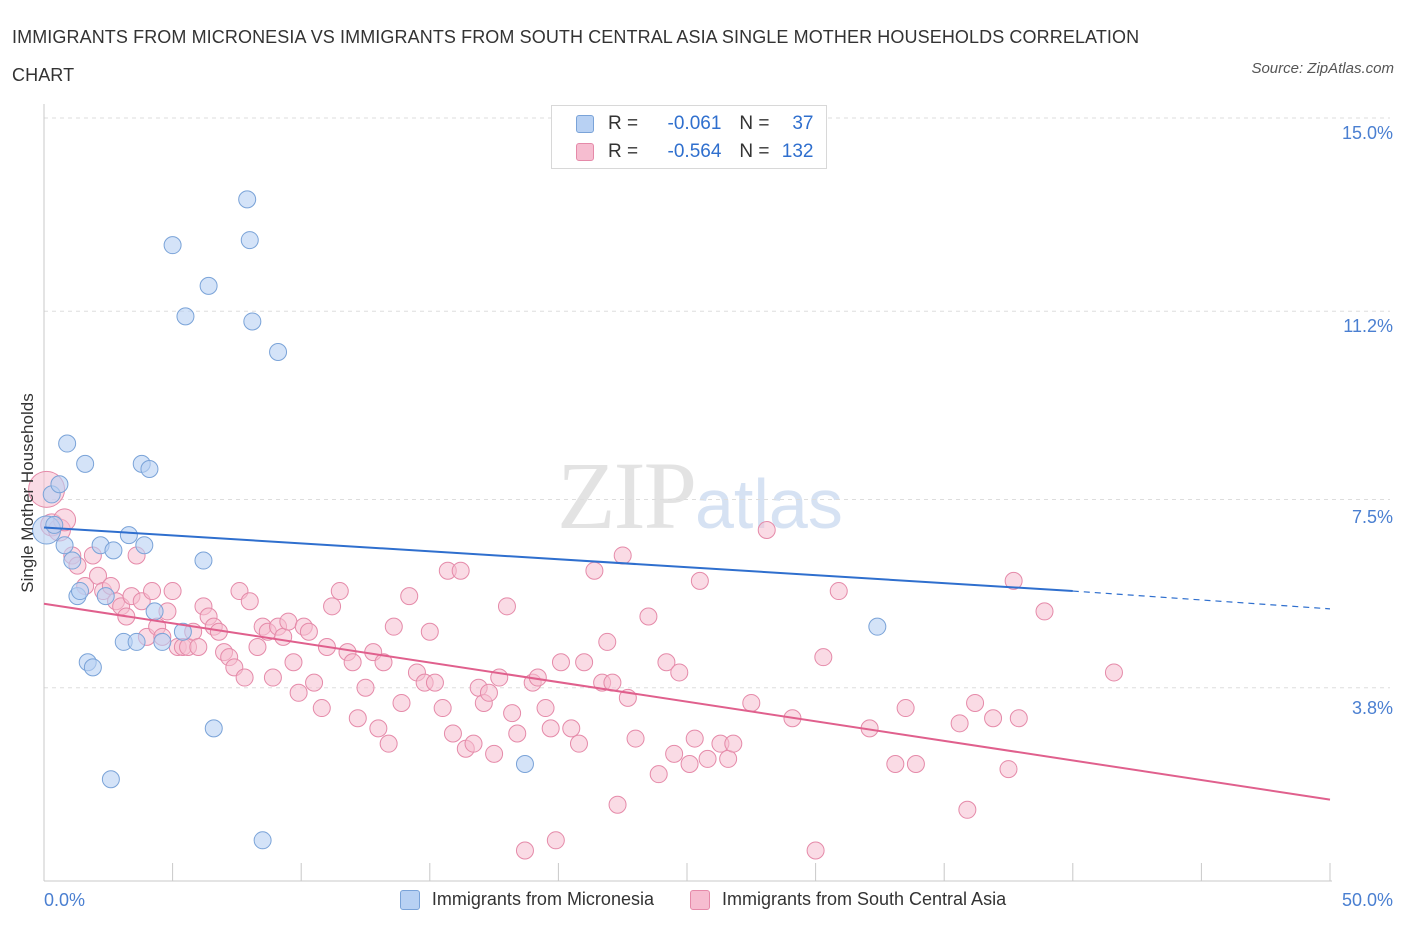  What do you see at coordinates (1367, 900) in the screenshot?
I see `x-max-label: 50.0%` at bounding box center [1367, 900].